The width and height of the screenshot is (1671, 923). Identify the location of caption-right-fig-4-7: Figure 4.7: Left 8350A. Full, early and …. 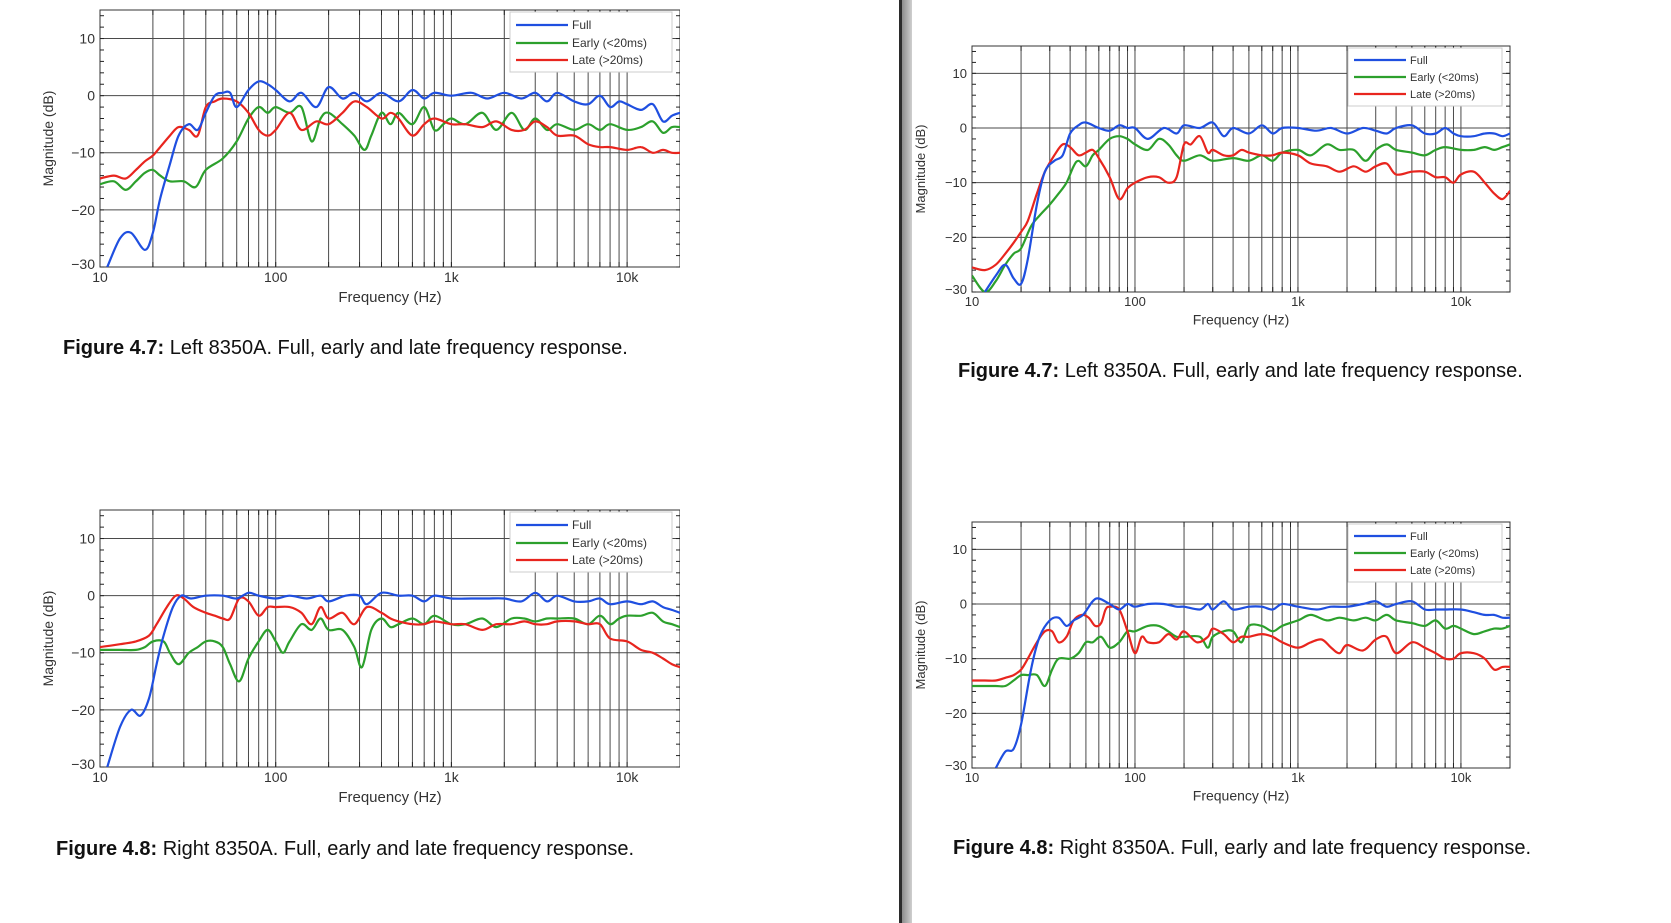
(1240, 371).